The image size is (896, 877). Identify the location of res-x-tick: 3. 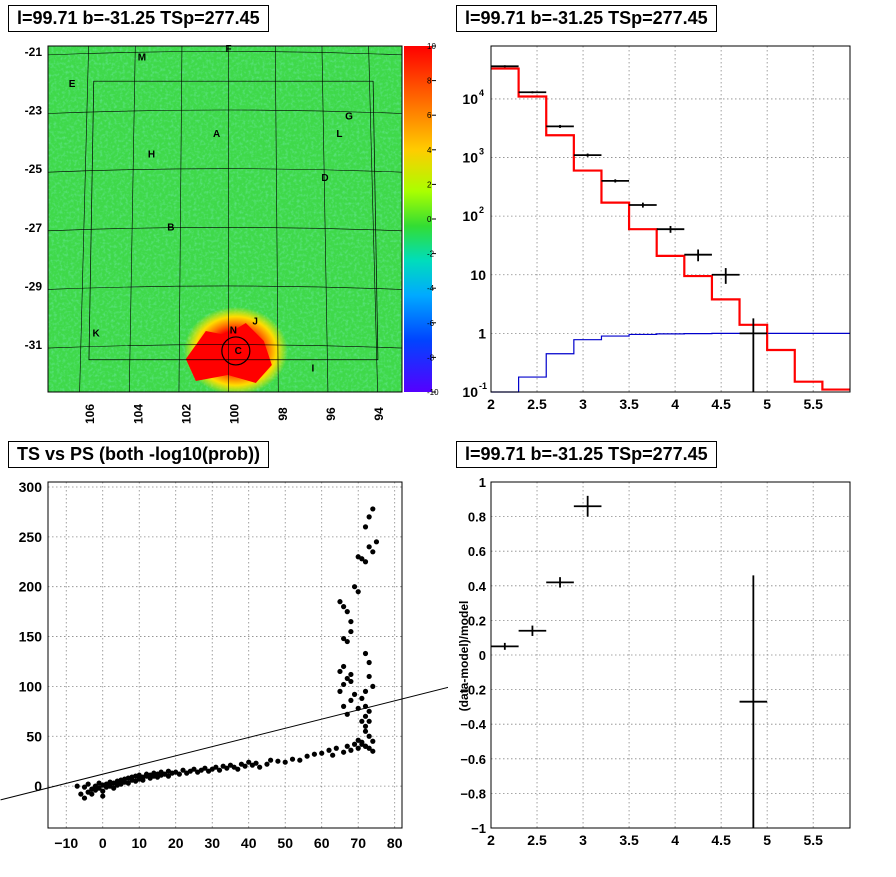
(583, 840).